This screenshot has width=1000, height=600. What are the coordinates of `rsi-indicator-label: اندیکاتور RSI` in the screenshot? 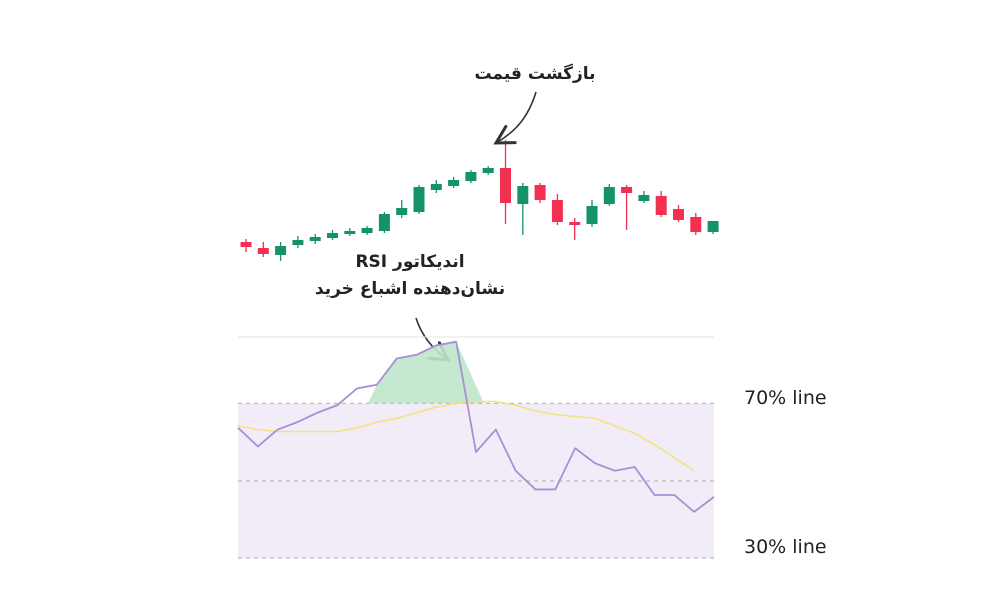 It's located at (409, 262).